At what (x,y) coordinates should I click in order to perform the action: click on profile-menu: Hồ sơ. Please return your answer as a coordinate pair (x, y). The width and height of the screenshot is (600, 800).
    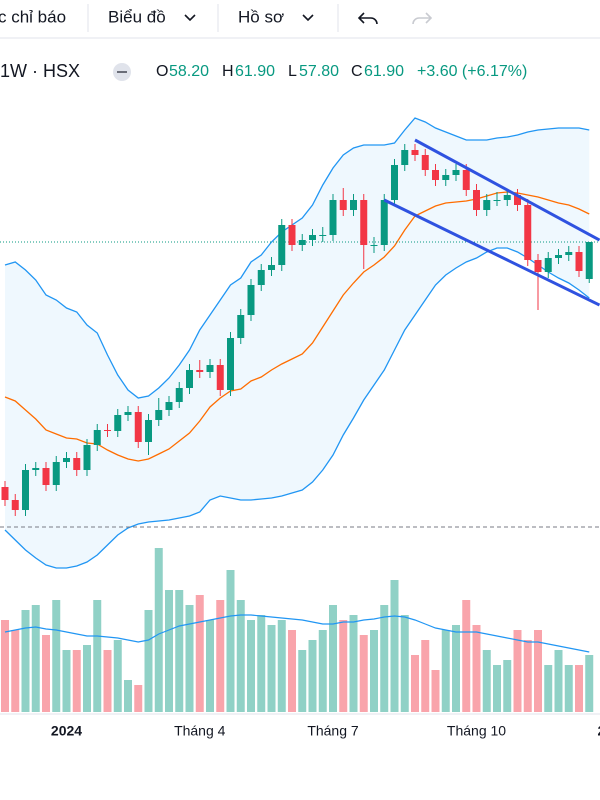
    Looking at the image, I should click on (261, 16).